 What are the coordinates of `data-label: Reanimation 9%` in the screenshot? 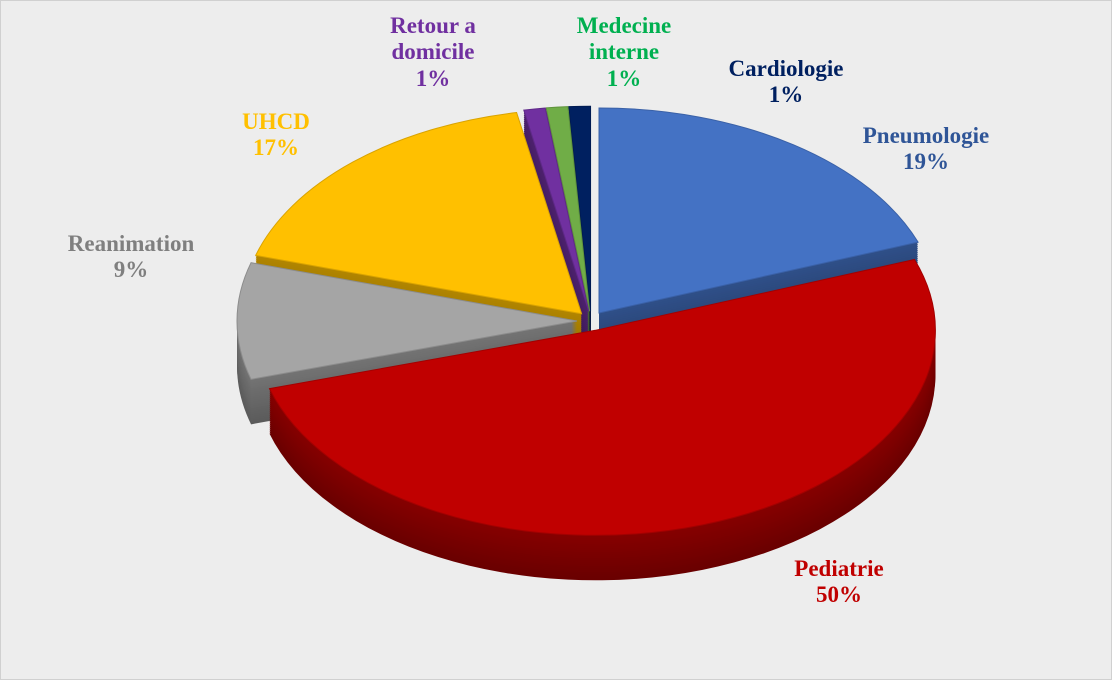 It's located at (131, 257).